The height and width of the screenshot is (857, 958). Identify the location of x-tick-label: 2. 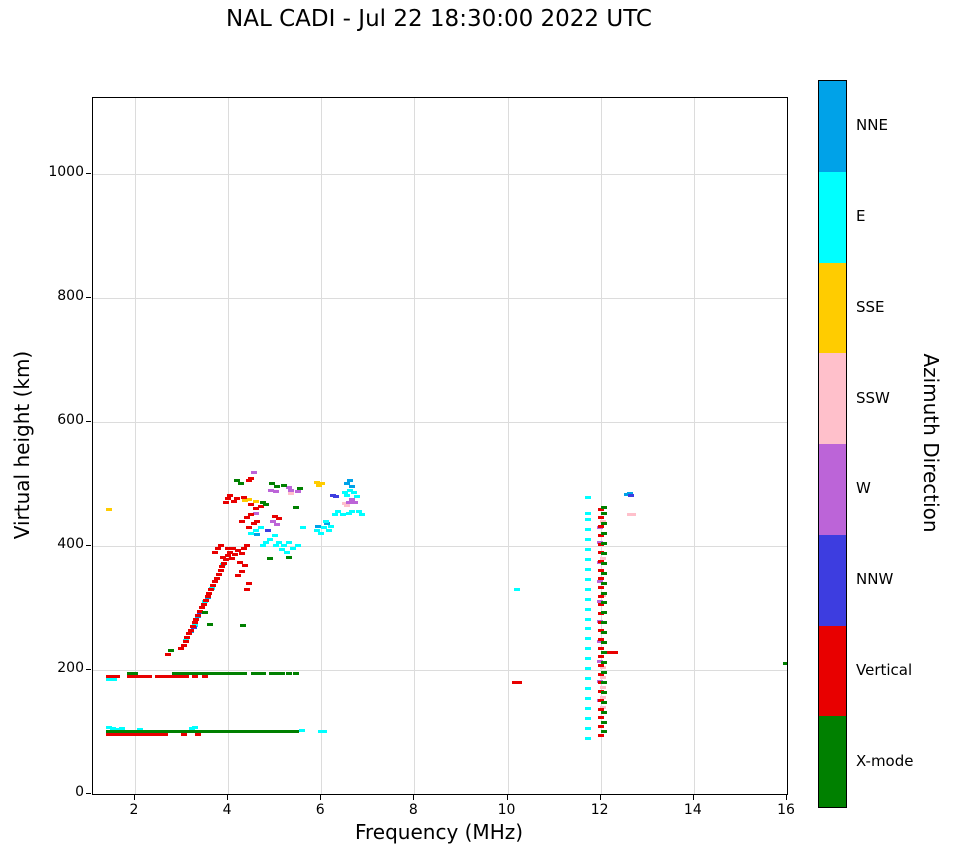
(134, 810).